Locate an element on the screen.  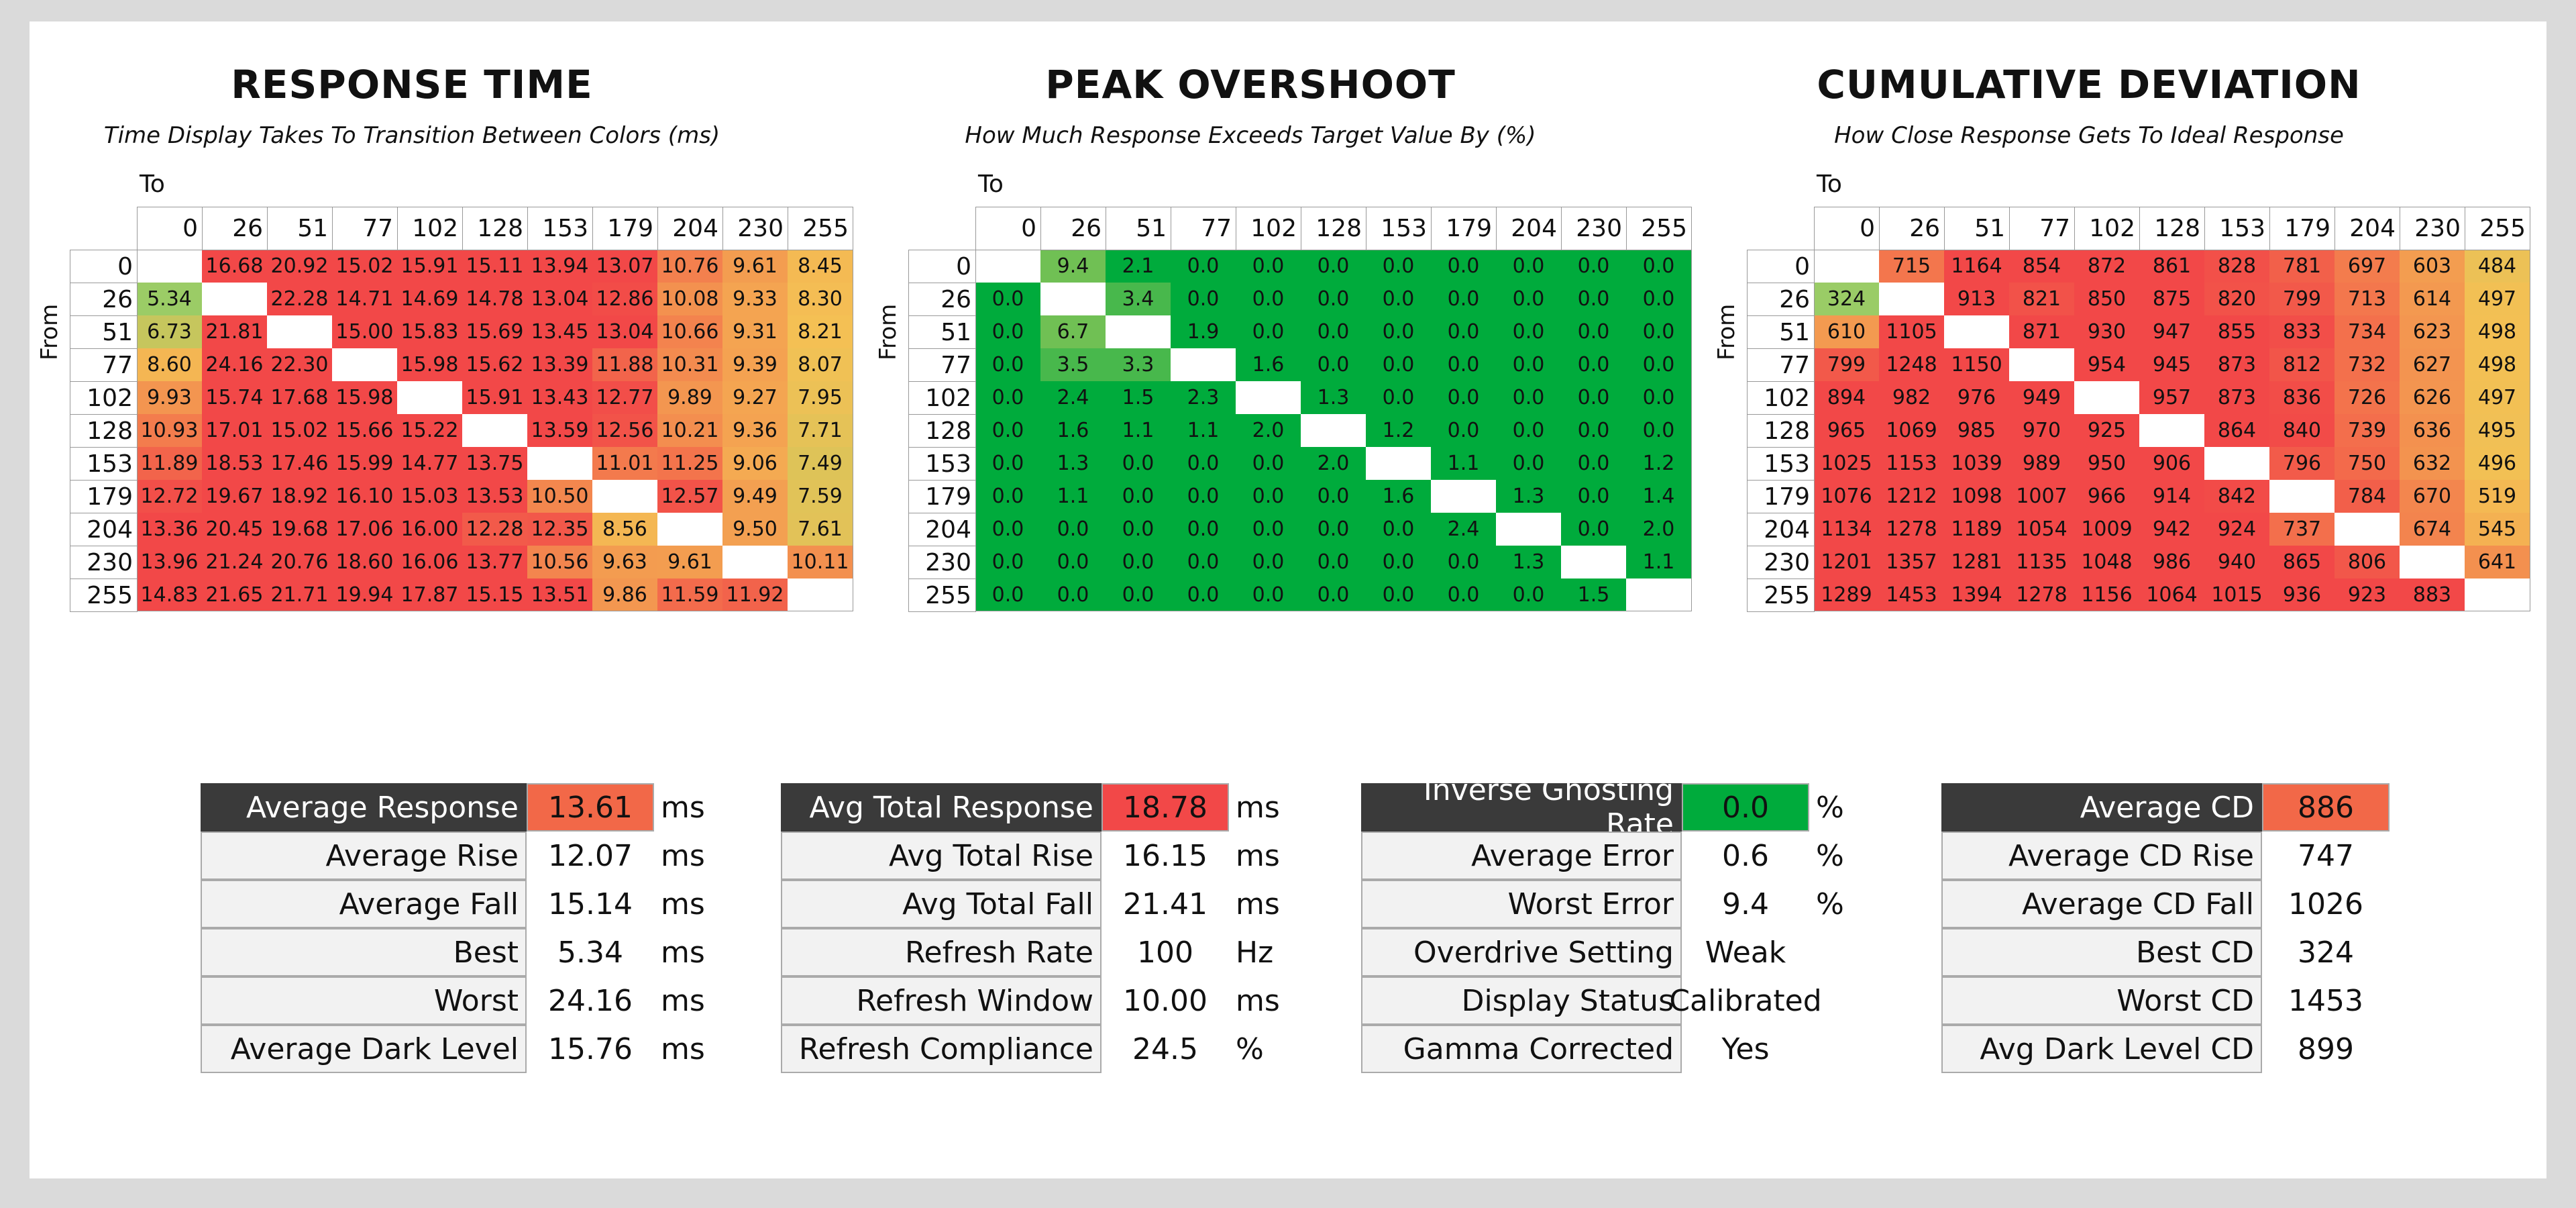
heatmap-cell: 17.46 is located at coordinates (299, 464).